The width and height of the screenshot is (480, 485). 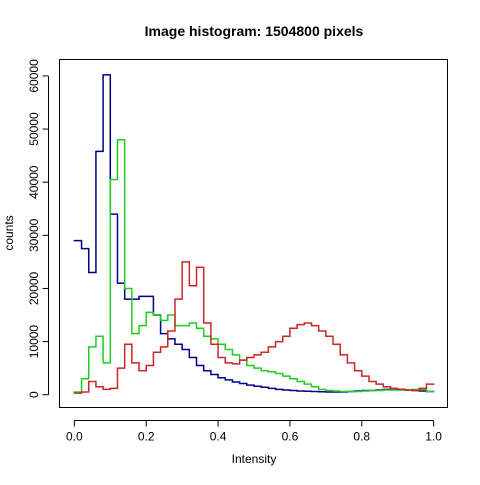 I want to click on x-tick-label: 0.8, so click(x=361, y=437).